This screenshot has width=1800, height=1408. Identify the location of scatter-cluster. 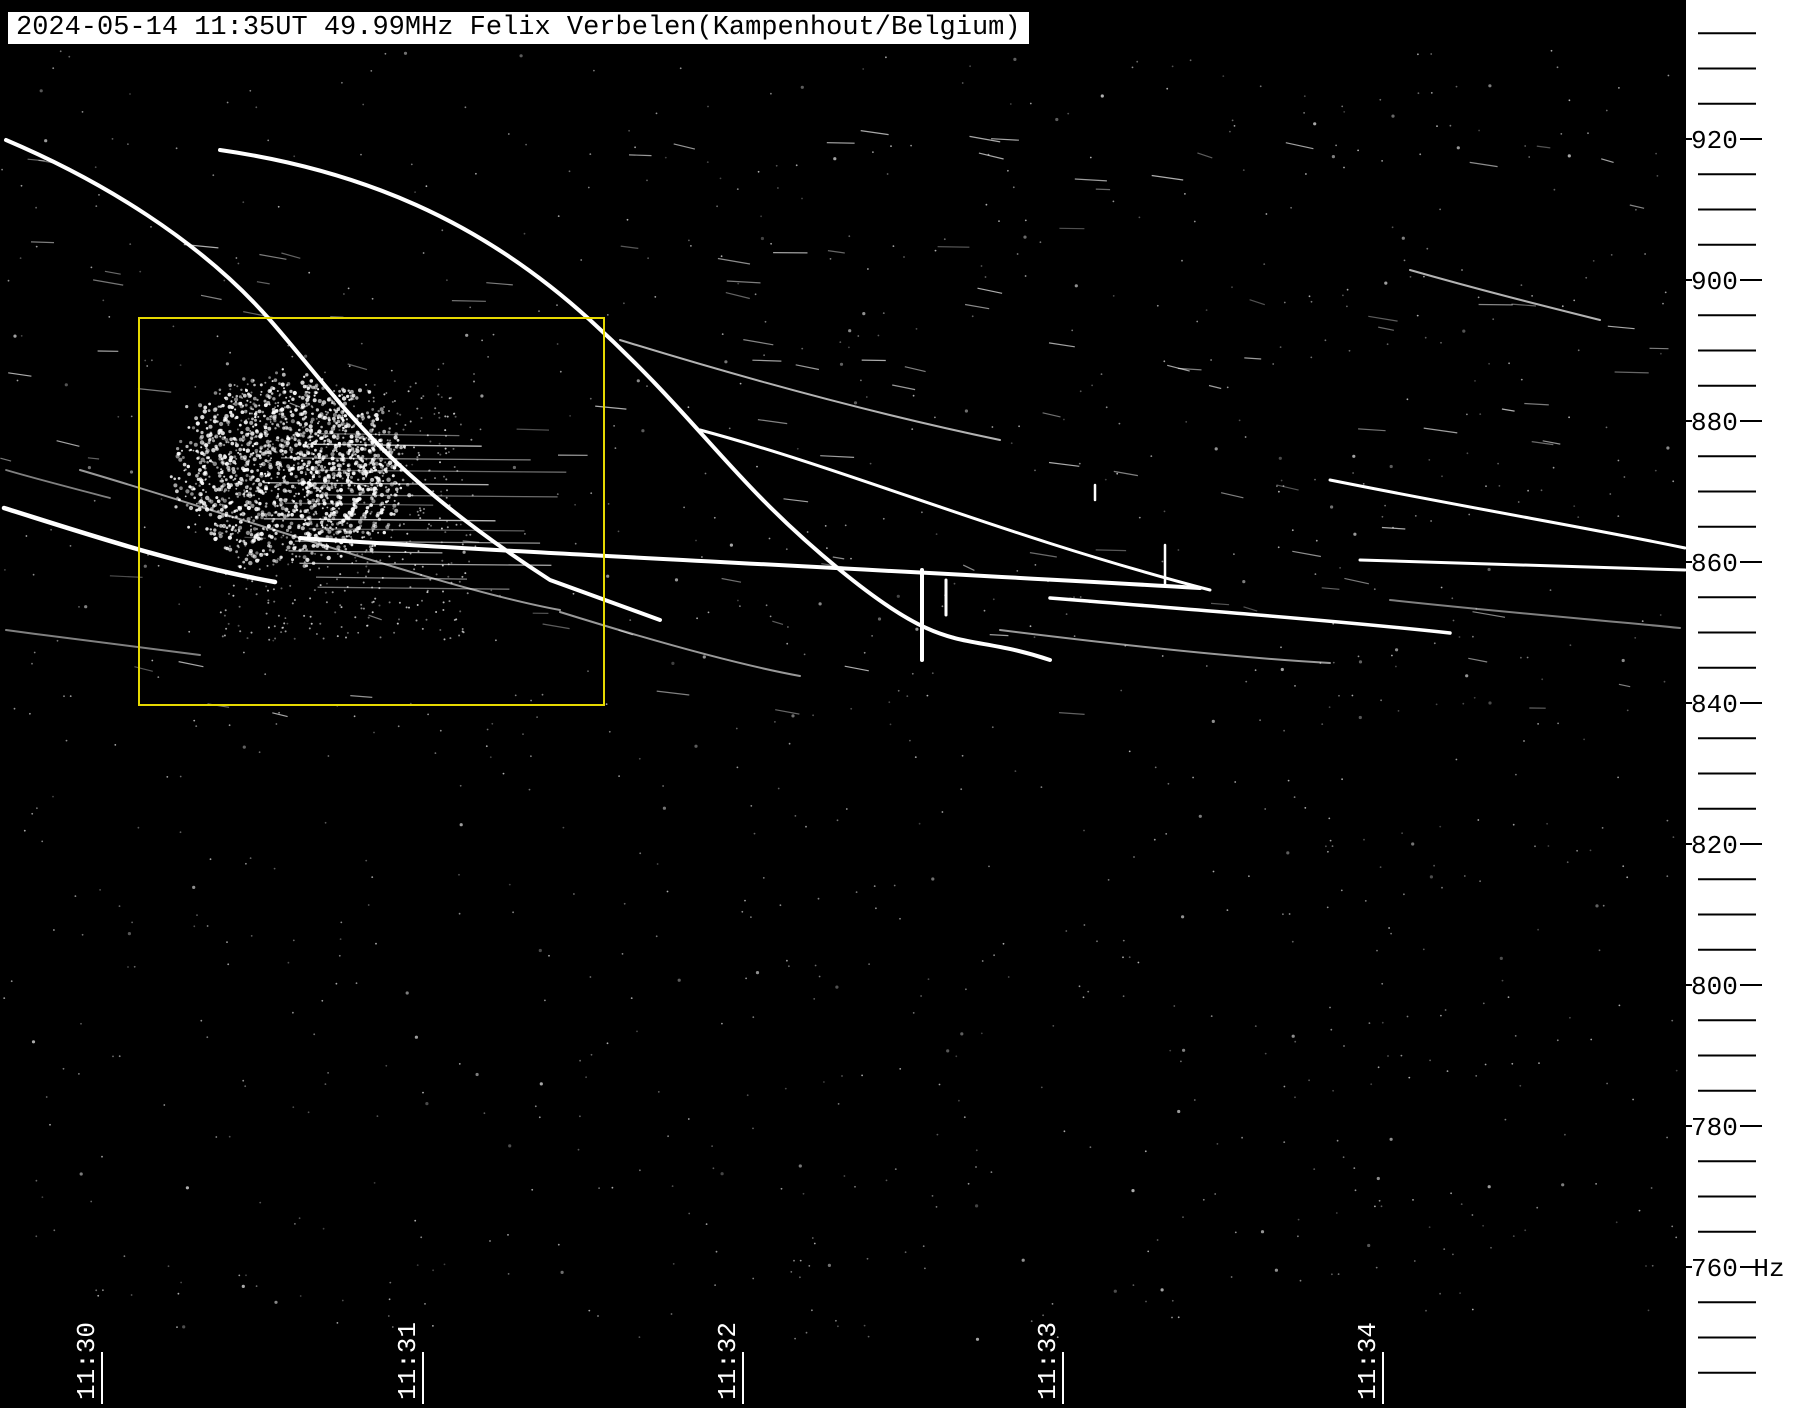
(368, 504).